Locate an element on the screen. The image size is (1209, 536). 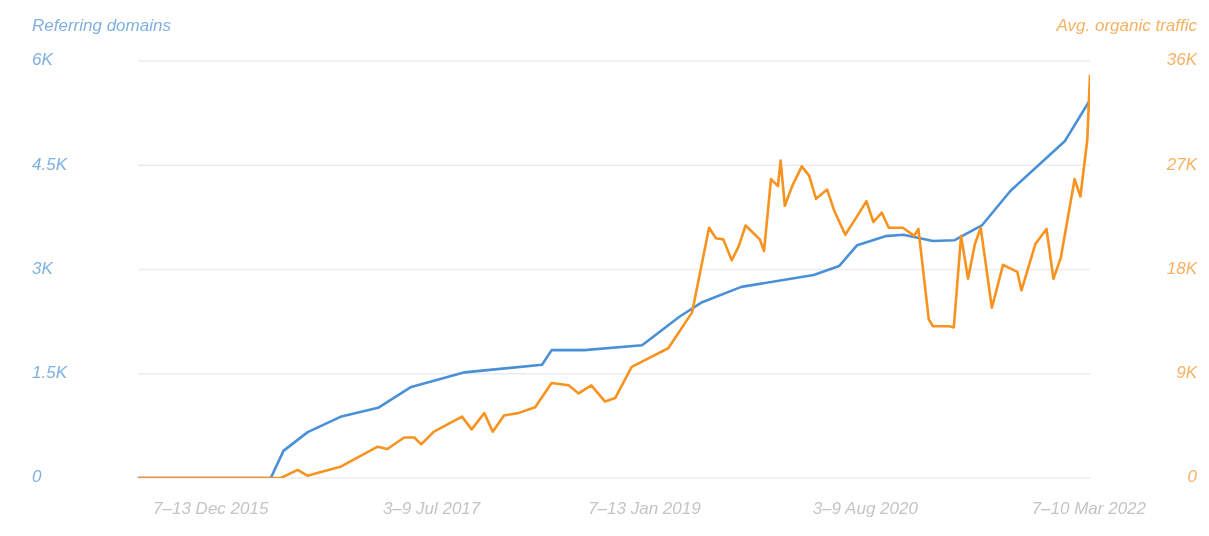
y-tick-label: 6K is located at coordinates (43, 60).